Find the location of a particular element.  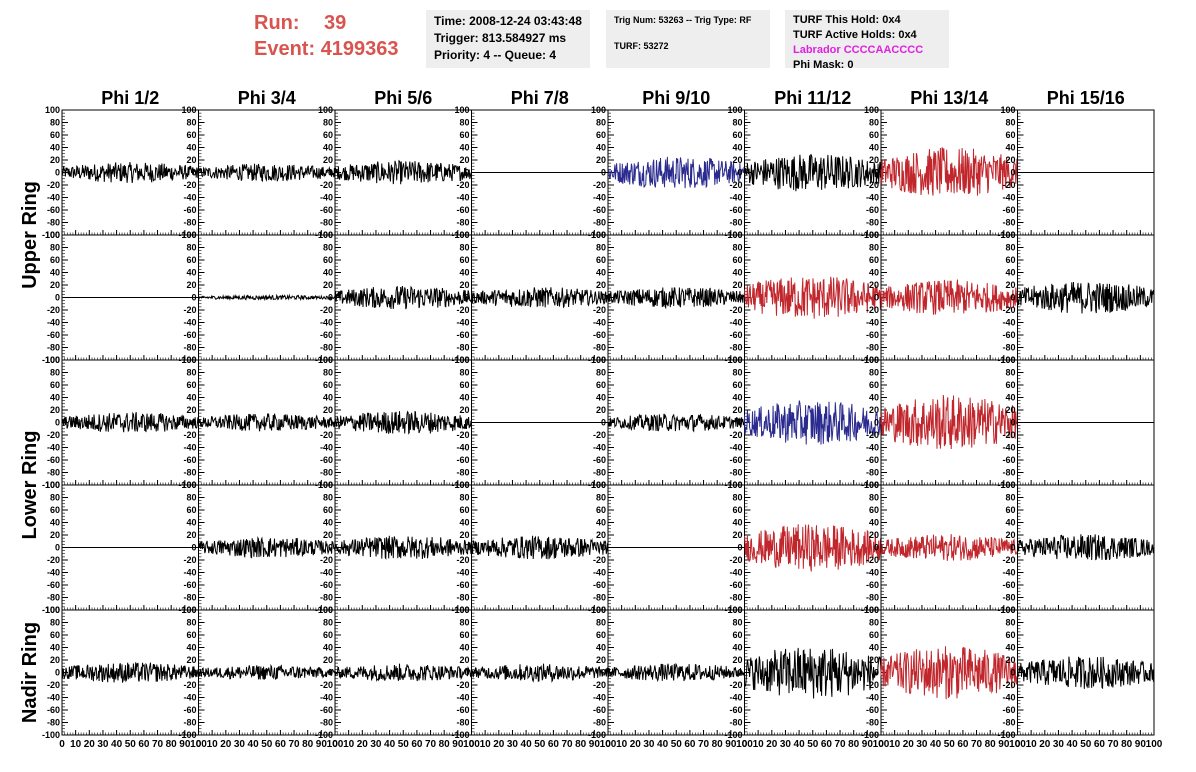

column-header: Phi 5/6 is located at coordinates (403, 98).